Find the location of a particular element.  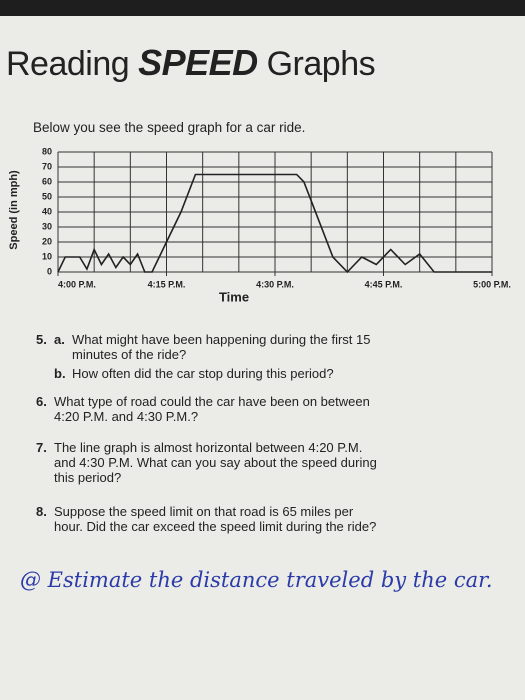

question-part: a. is located at coordinates (59, 339).